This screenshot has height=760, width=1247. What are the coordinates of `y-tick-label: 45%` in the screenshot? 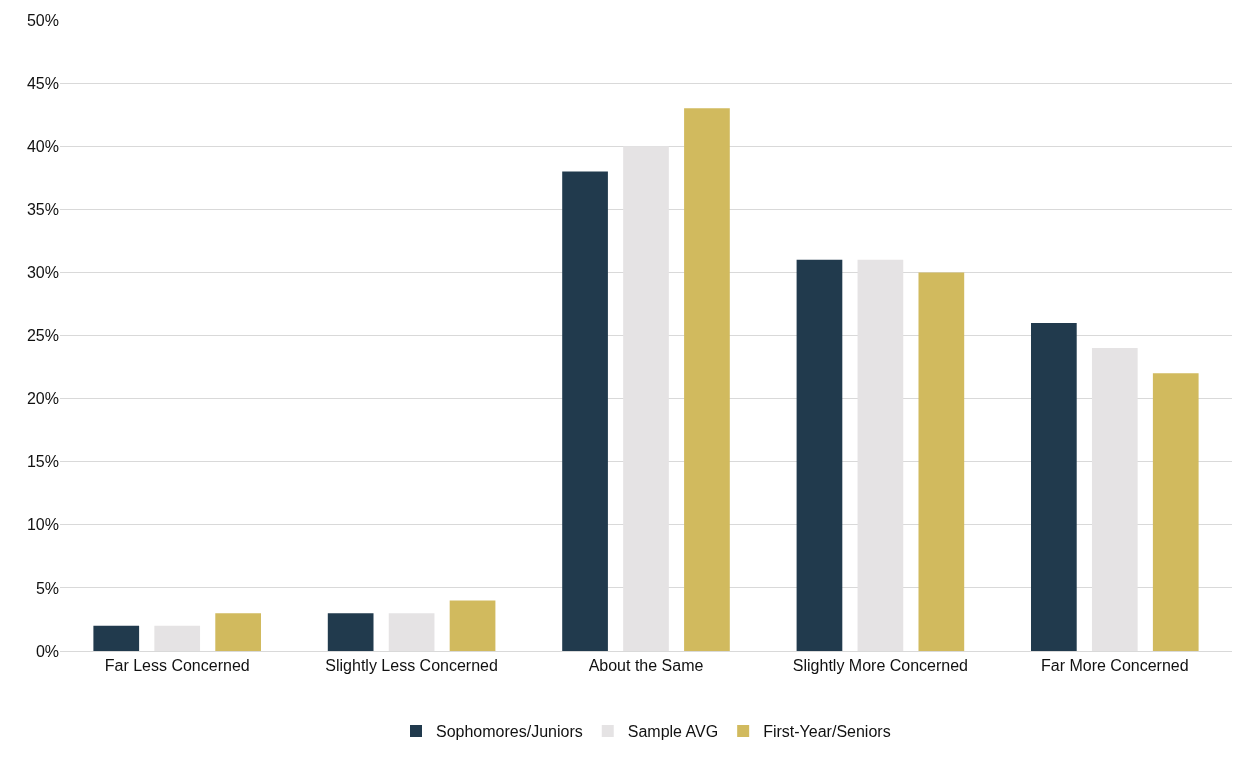 It's located at (42, 83).